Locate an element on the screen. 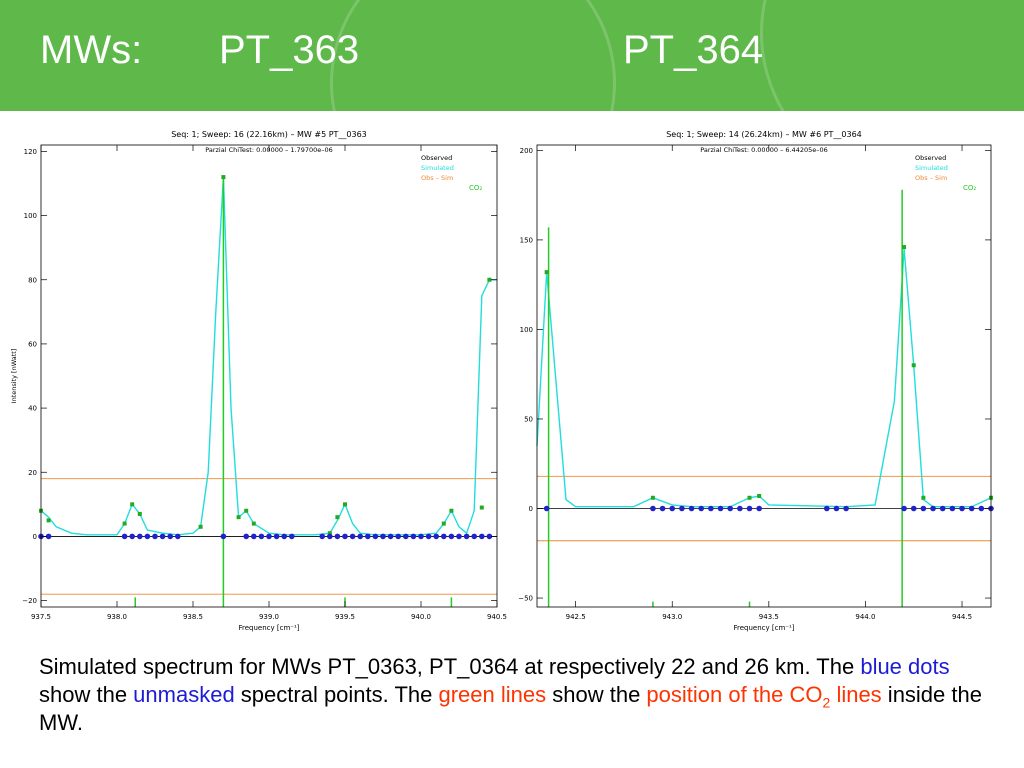 This screenshot has height=768, width=1024. chart1-ytick-label-7: 120 is located at coordinates (30, 152).